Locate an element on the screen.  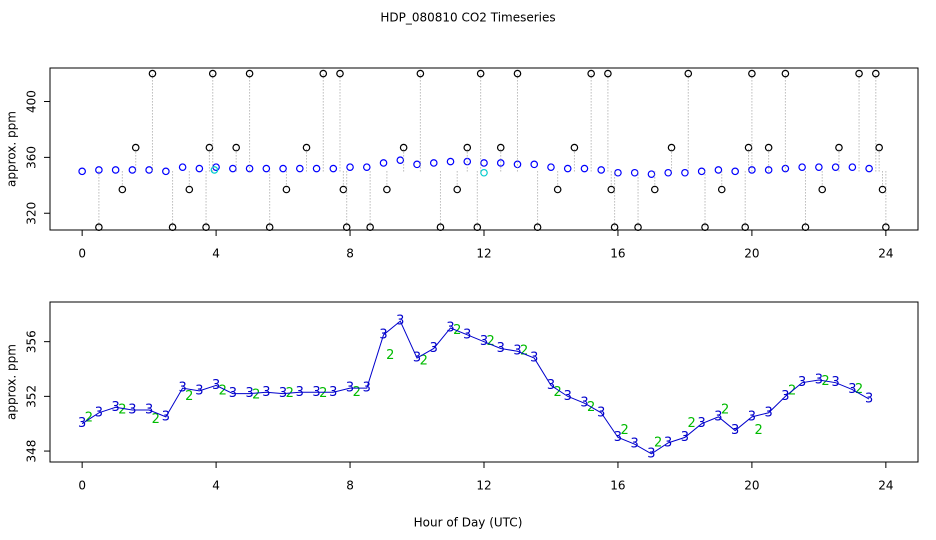
x-tick-label: 16 is located at coordinates (617, 486).